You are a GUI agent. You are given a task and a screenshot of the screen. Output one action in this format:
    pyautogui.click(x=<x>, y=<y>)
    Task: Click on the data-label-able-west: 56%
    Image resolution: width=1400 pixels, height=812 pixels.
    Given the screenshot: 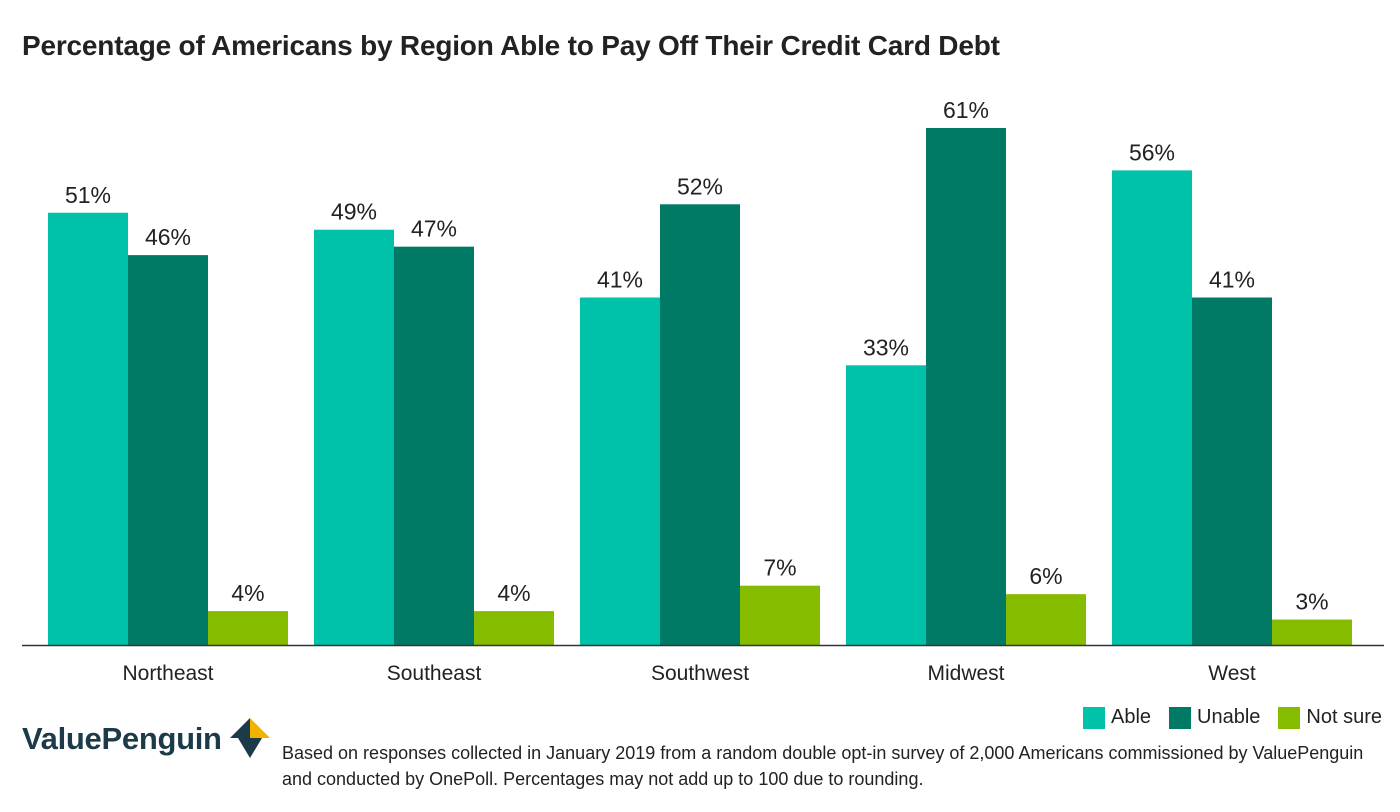 What is the action you would take?
    pyautogui.click(x=1152, y=152)
    